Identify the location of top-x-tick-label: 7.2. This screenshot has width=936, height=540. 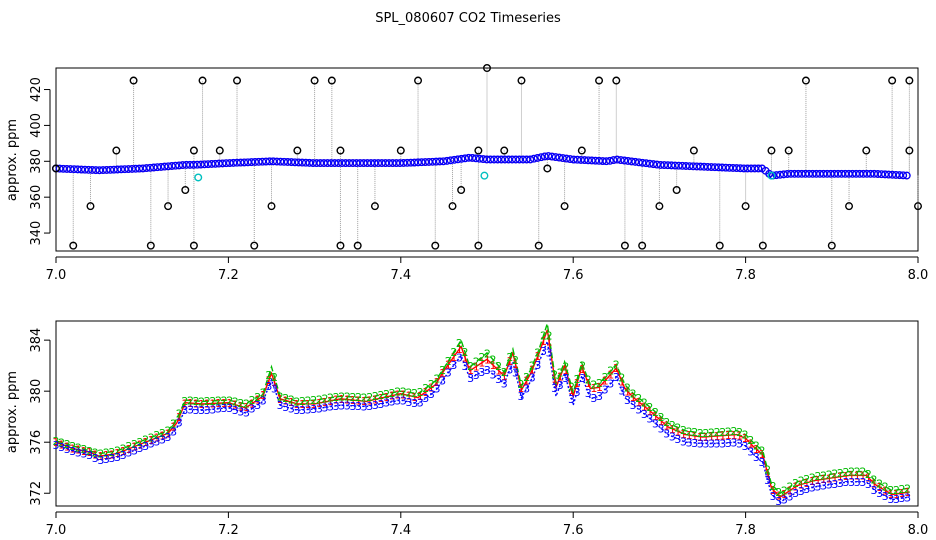
(228, 275).